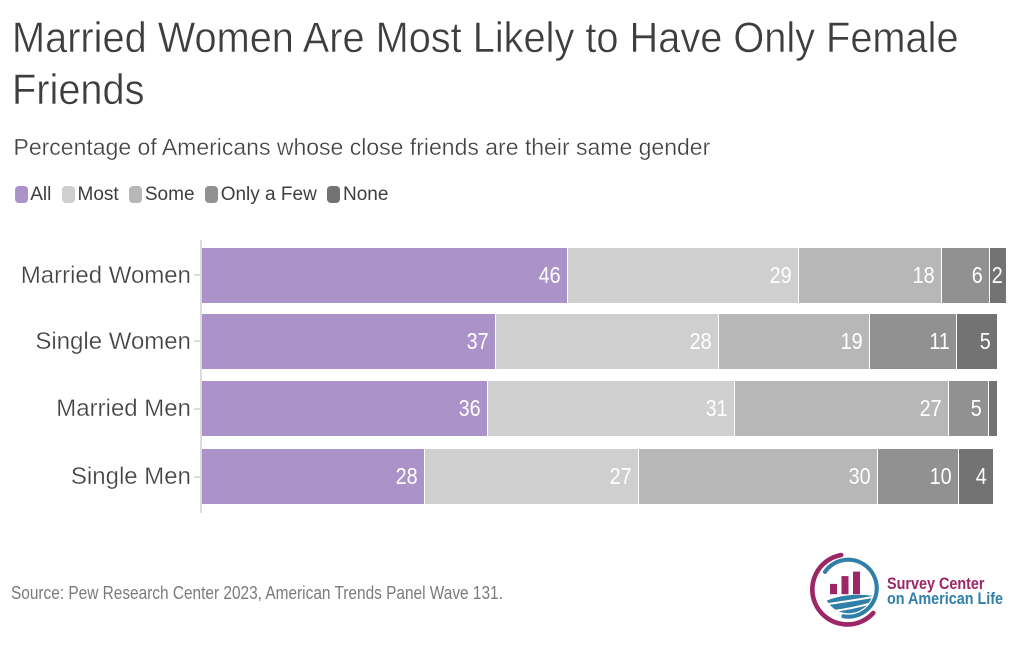 The image size is (1024, 656). Describe the element at coordinates (936, 583) in the screenshot. I see `svg-text: Survey Center` at that location.